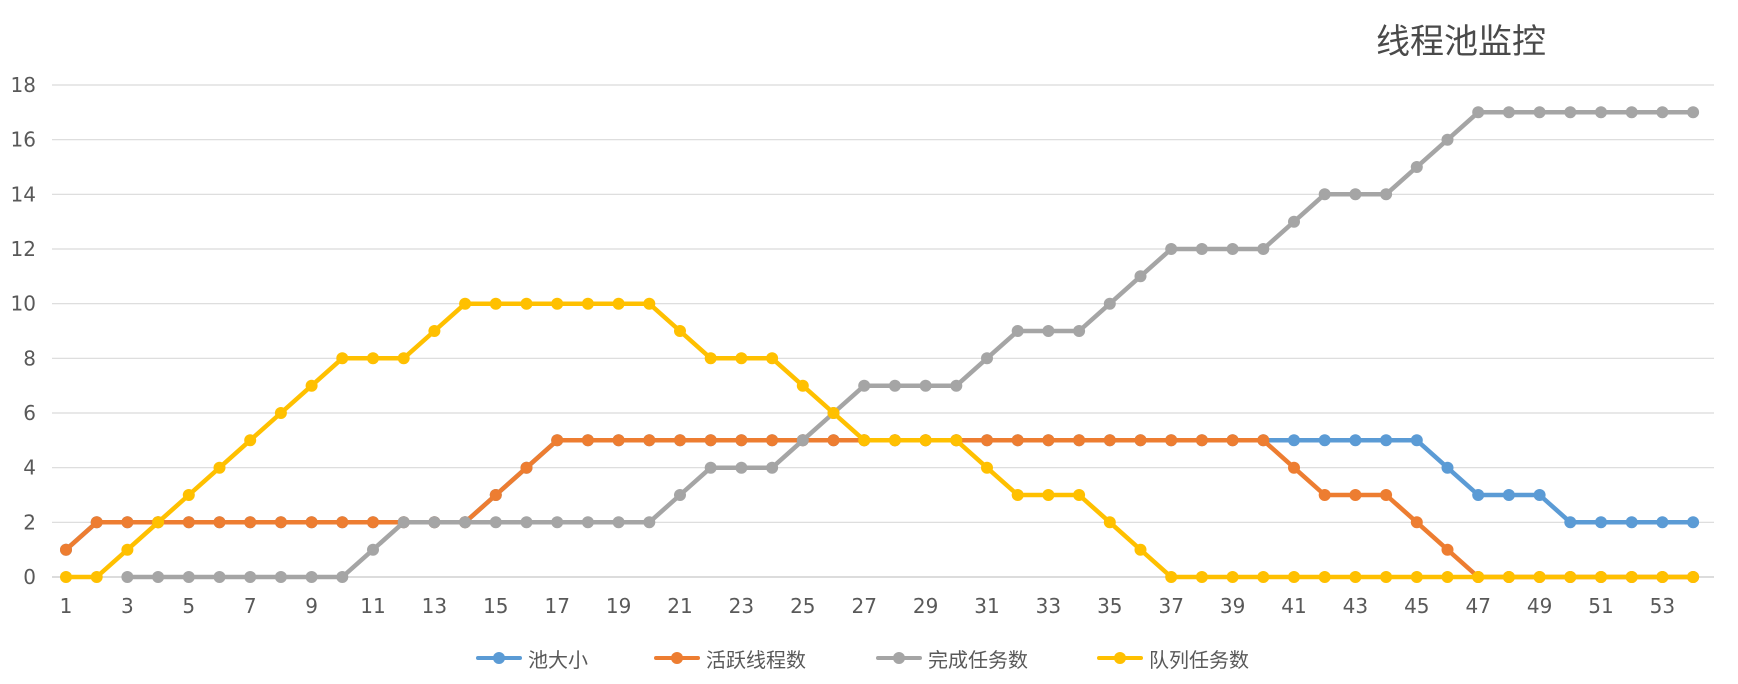 The image size is (1738, 684). Describe the element at coordinates (23, 85) in the screenshot. I see `y-tick-label: 18` at that location.